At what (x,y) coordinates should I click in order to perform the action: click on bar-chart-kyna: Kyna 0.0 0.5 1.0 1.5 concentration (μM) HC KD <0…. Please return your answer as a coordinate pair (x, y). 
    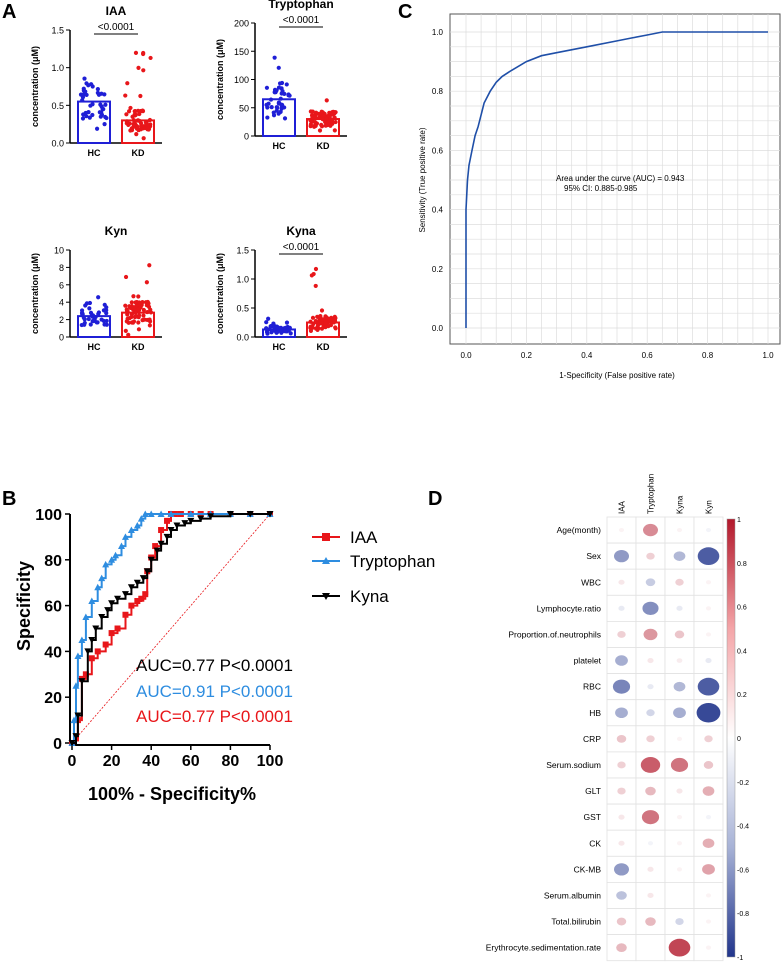
    Looking at the image, I should click on (281, 288).